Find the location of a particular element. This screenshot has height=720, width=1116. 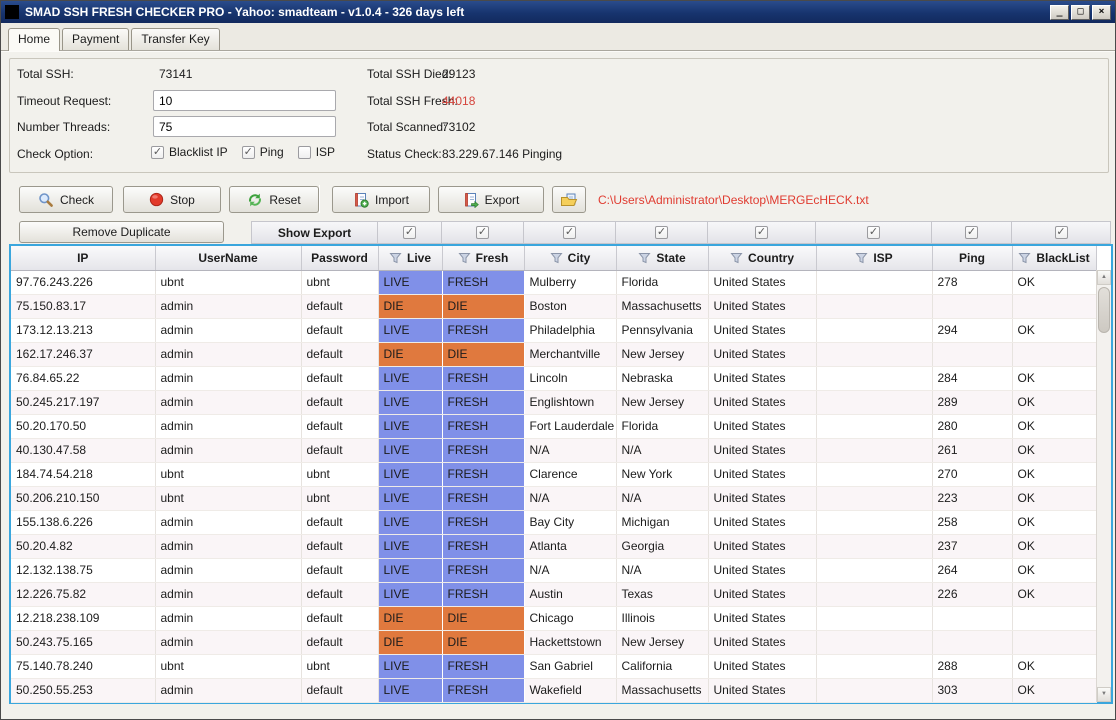

column-header-username: UserName is located at coordinates (228, 258).